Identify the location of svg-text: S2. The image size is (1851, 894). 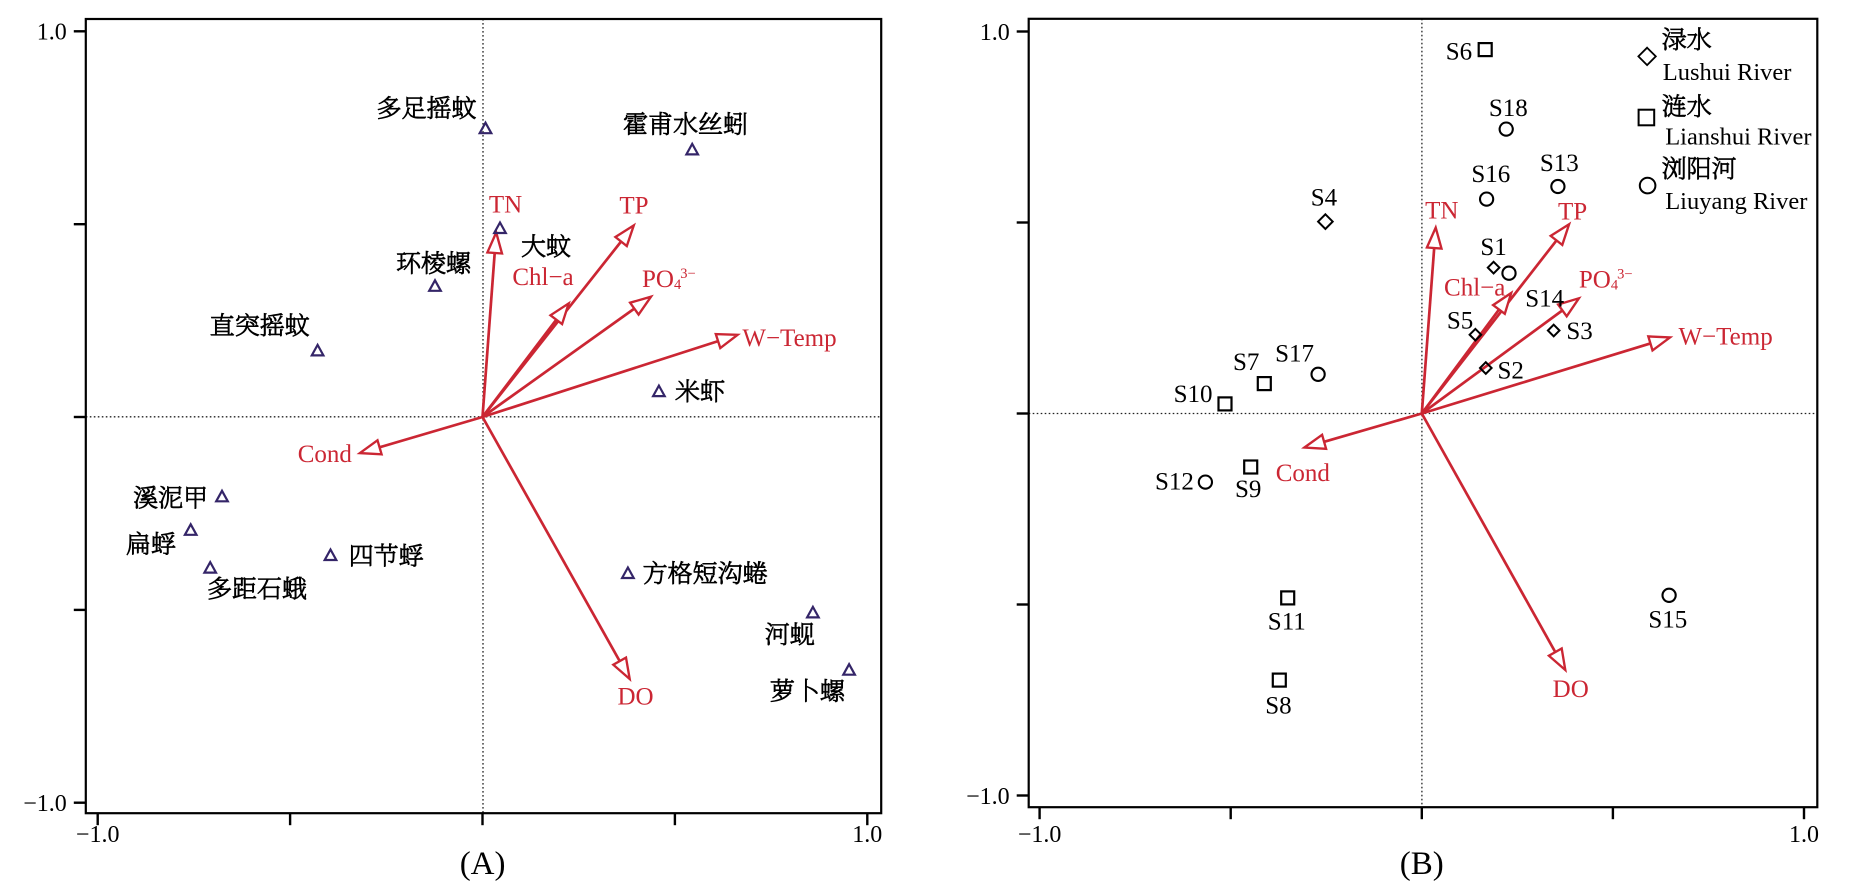
(1510, 371).